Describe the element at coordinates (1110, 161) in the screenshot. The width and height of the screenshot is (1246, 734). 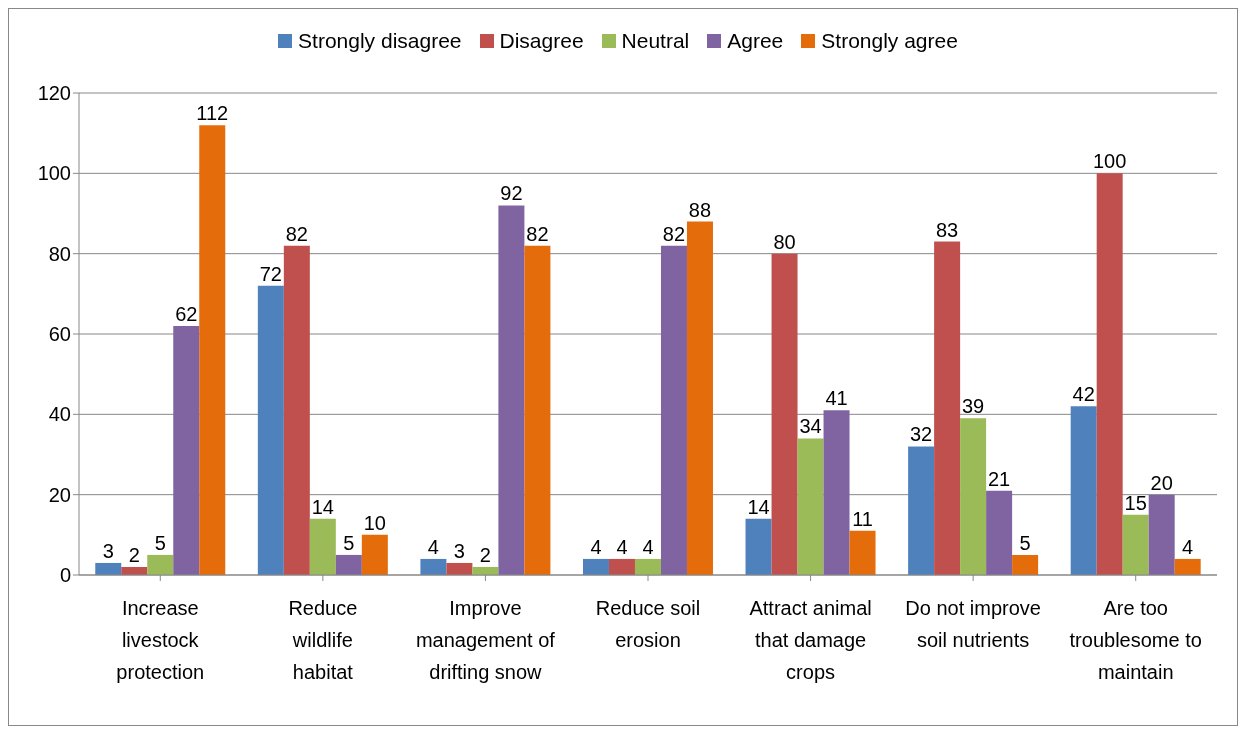
I see `data-label: 100` at that location.